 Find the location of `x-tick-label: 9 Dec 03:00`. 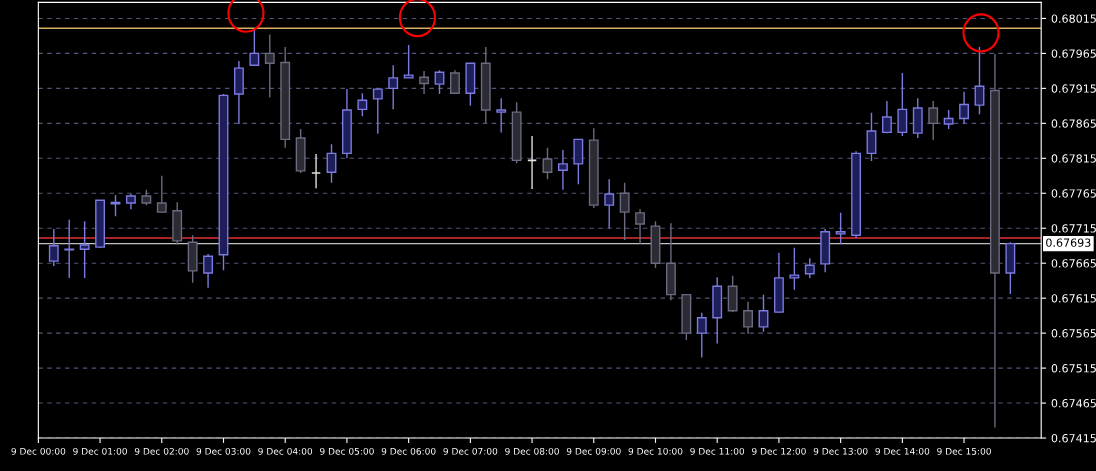

x-tick-label: 9 Dec 03:00 is located at coordinates (223, 451).